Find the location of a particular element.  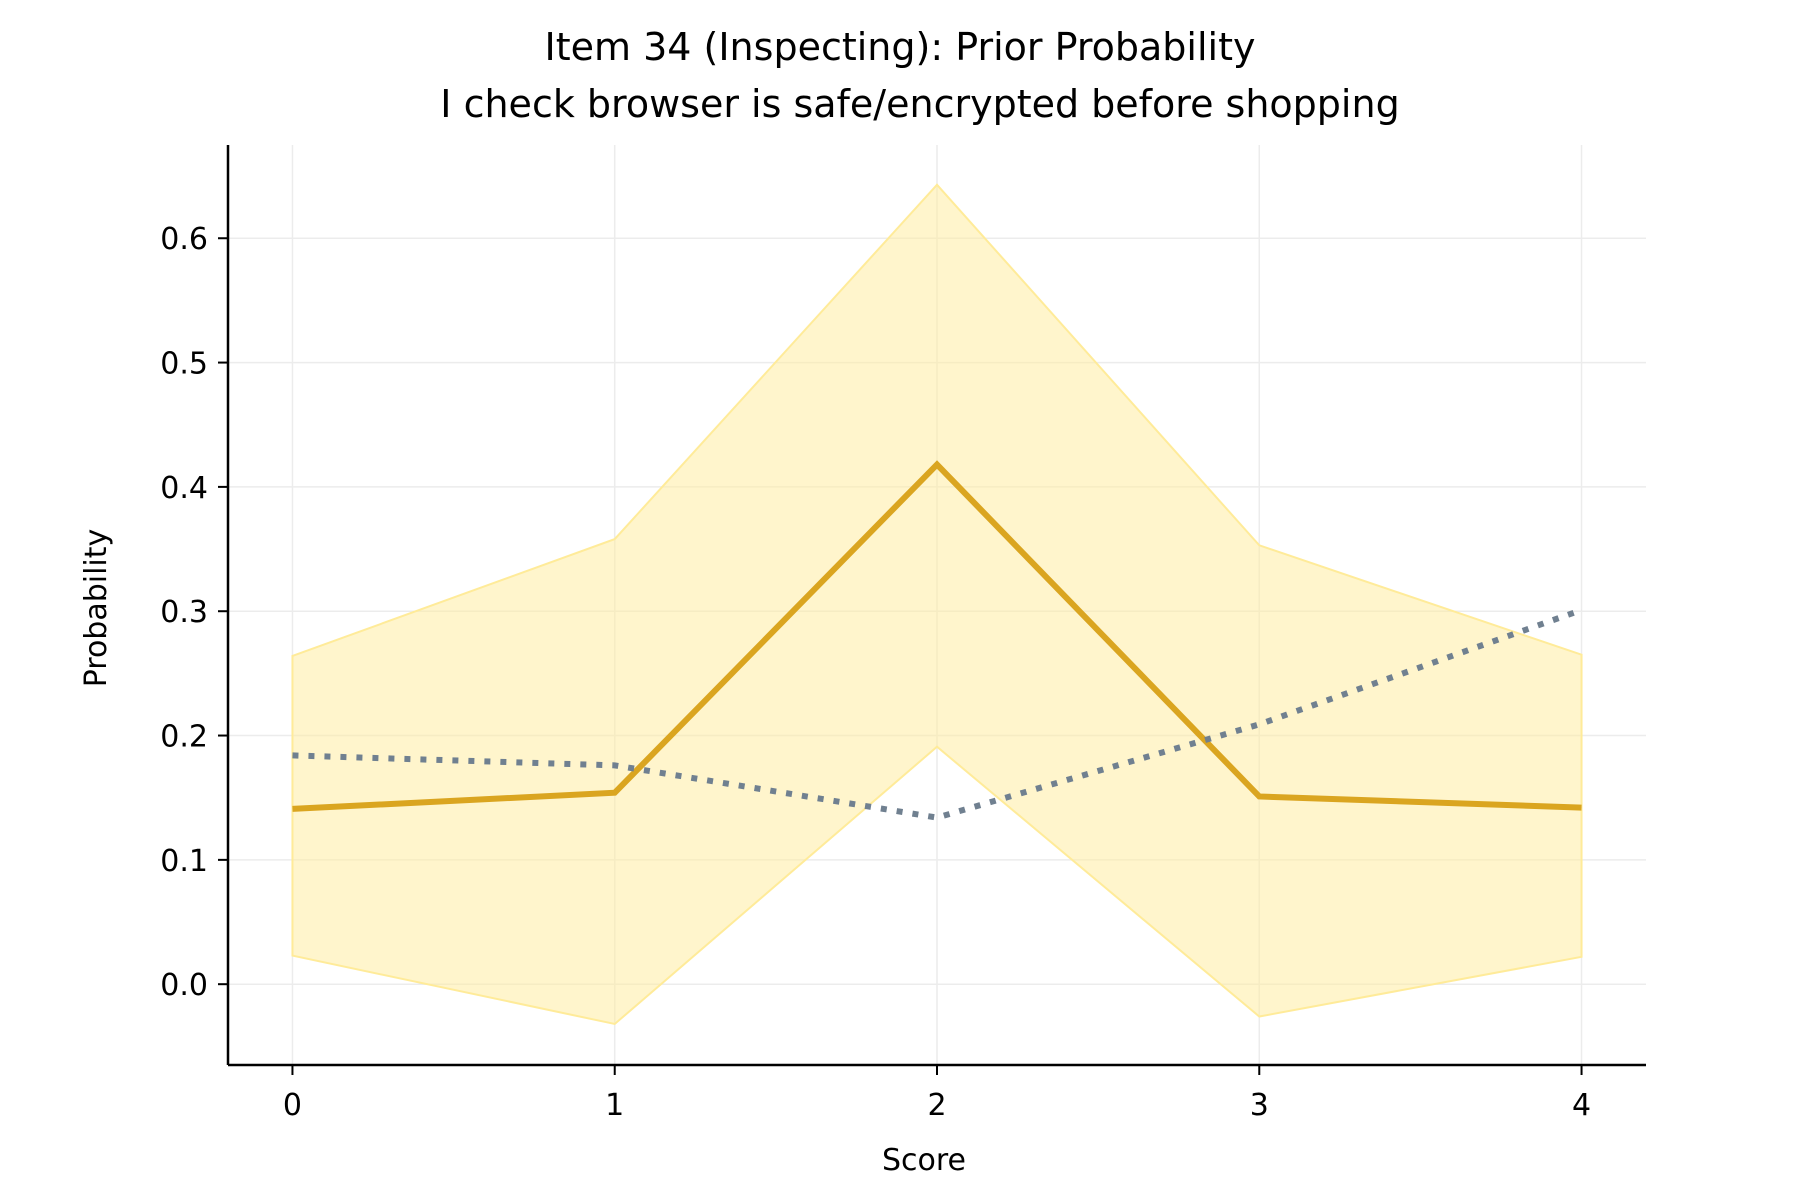

x-tick-label-3: 3 is located at coordinates (1259, 1105).